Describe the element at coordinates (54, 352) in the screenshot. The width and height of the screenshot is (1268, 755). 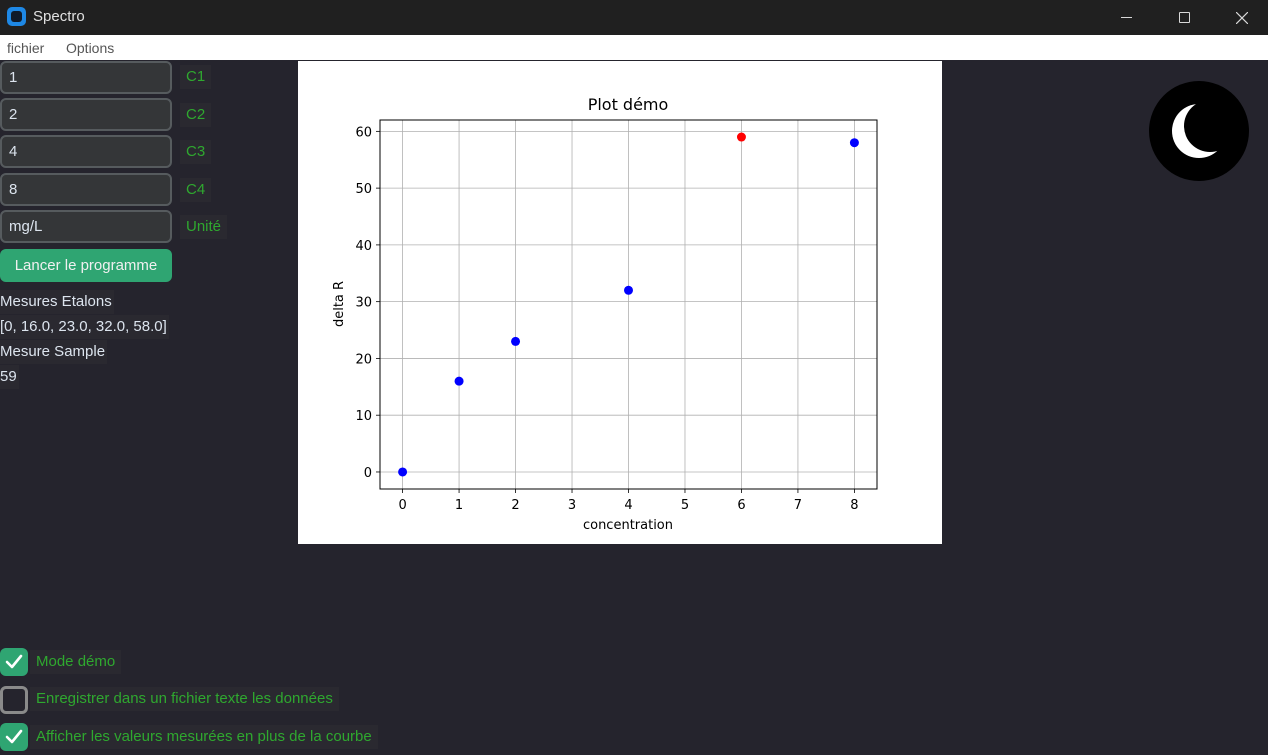
I see `sample-title: Mesure Sample` at that location.